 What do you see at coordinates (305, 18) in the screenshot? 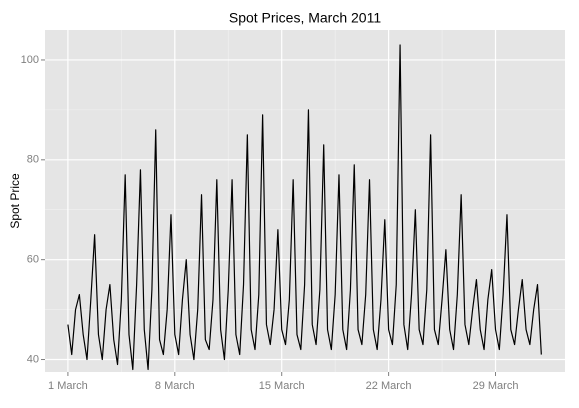
I see `chart-title: Spot Prices, March 2011` at bounding box center [305, 18].